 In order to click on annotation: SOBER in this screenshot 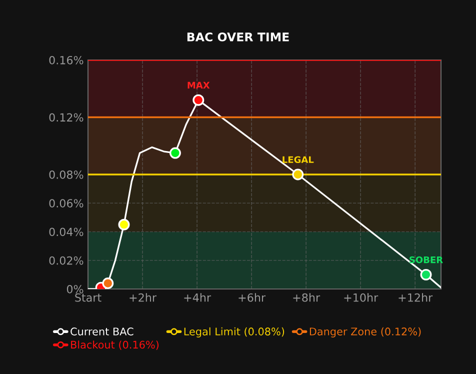, I will do `click(426, 260)`.